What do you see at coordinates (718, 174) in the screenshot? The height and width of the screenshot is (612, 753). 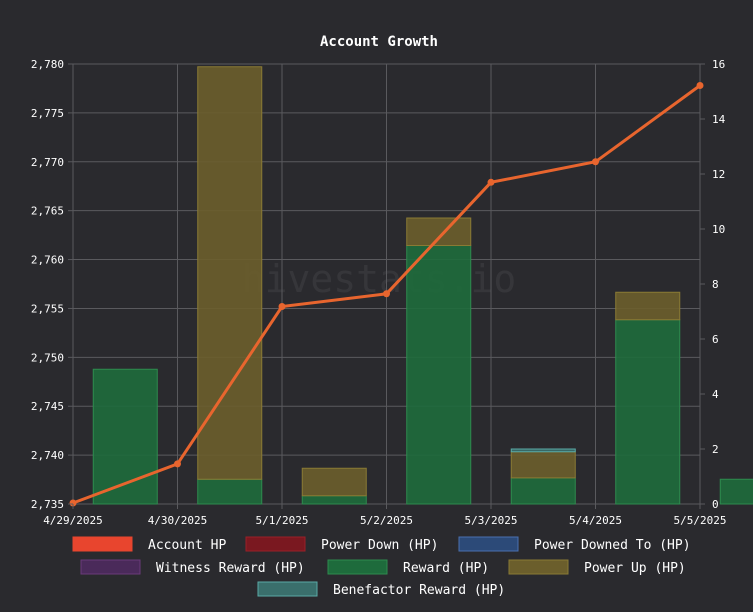 I see `y-right-tick-label: 12` at bounding box center [718, 174].